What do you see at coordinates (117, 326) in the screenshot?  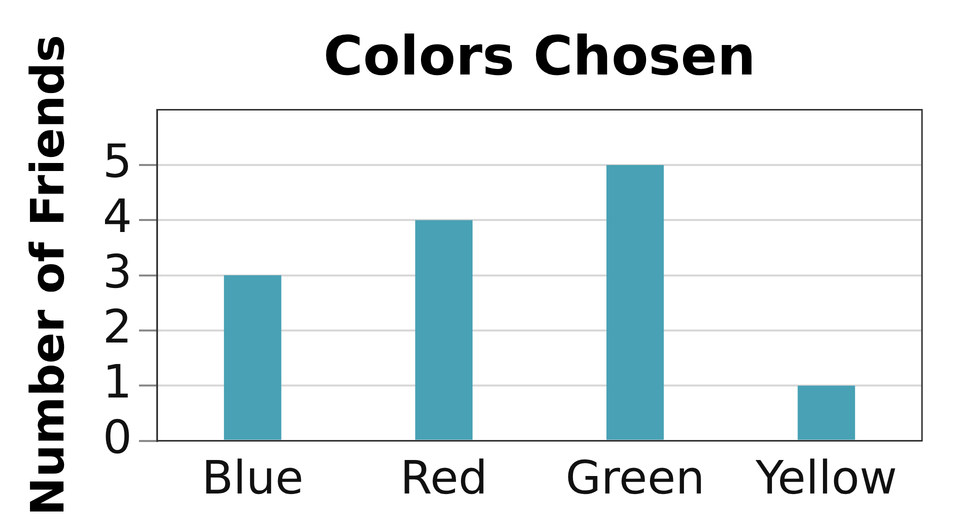 I see `y-tick-label: 2` at bounding box center [117, 326].